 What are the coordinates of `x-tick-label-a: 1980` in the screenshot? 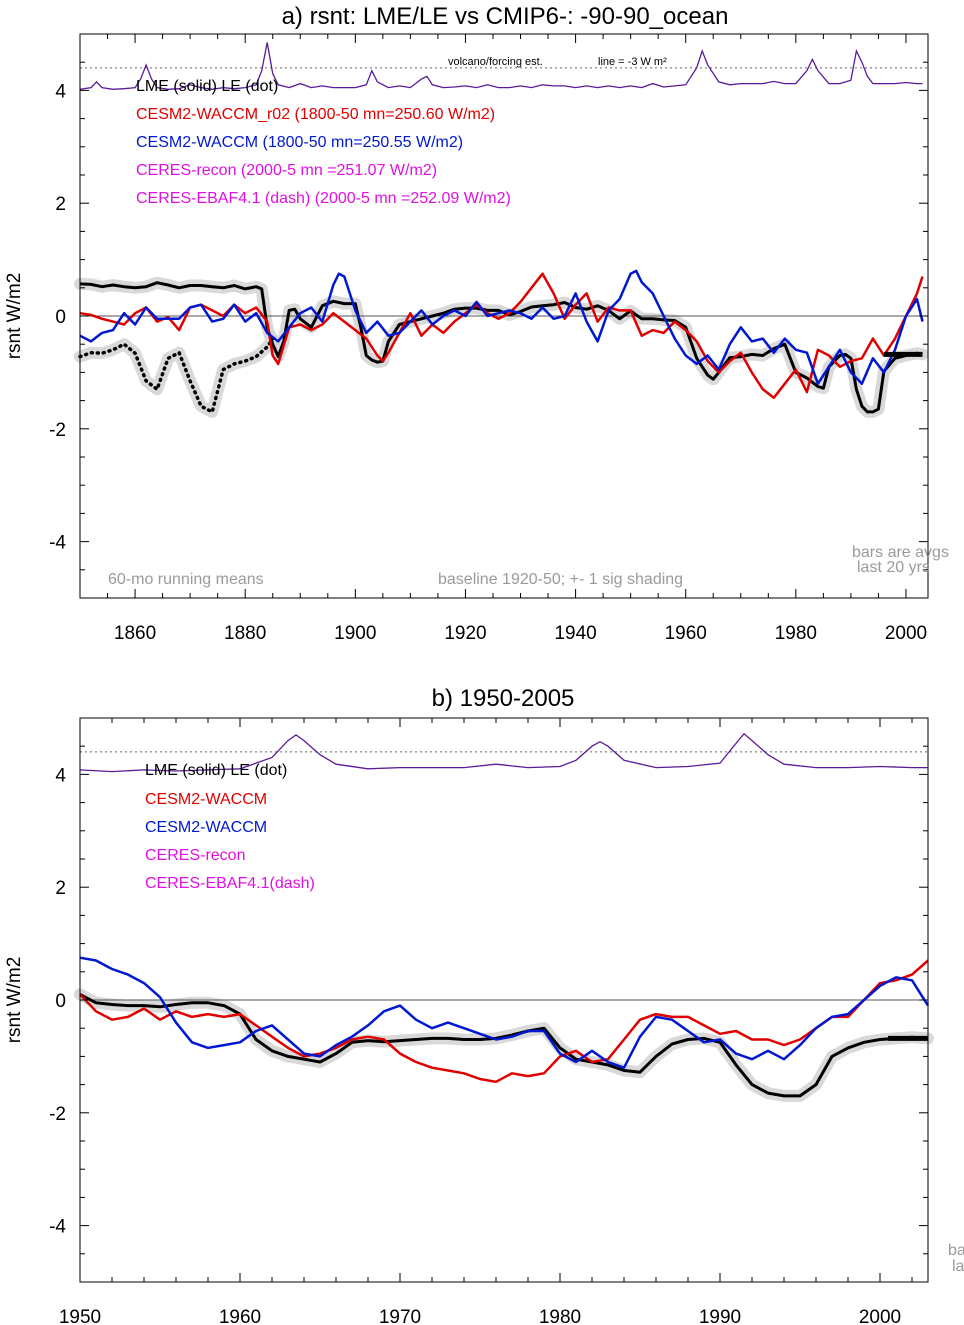 It's located at (796, 633).